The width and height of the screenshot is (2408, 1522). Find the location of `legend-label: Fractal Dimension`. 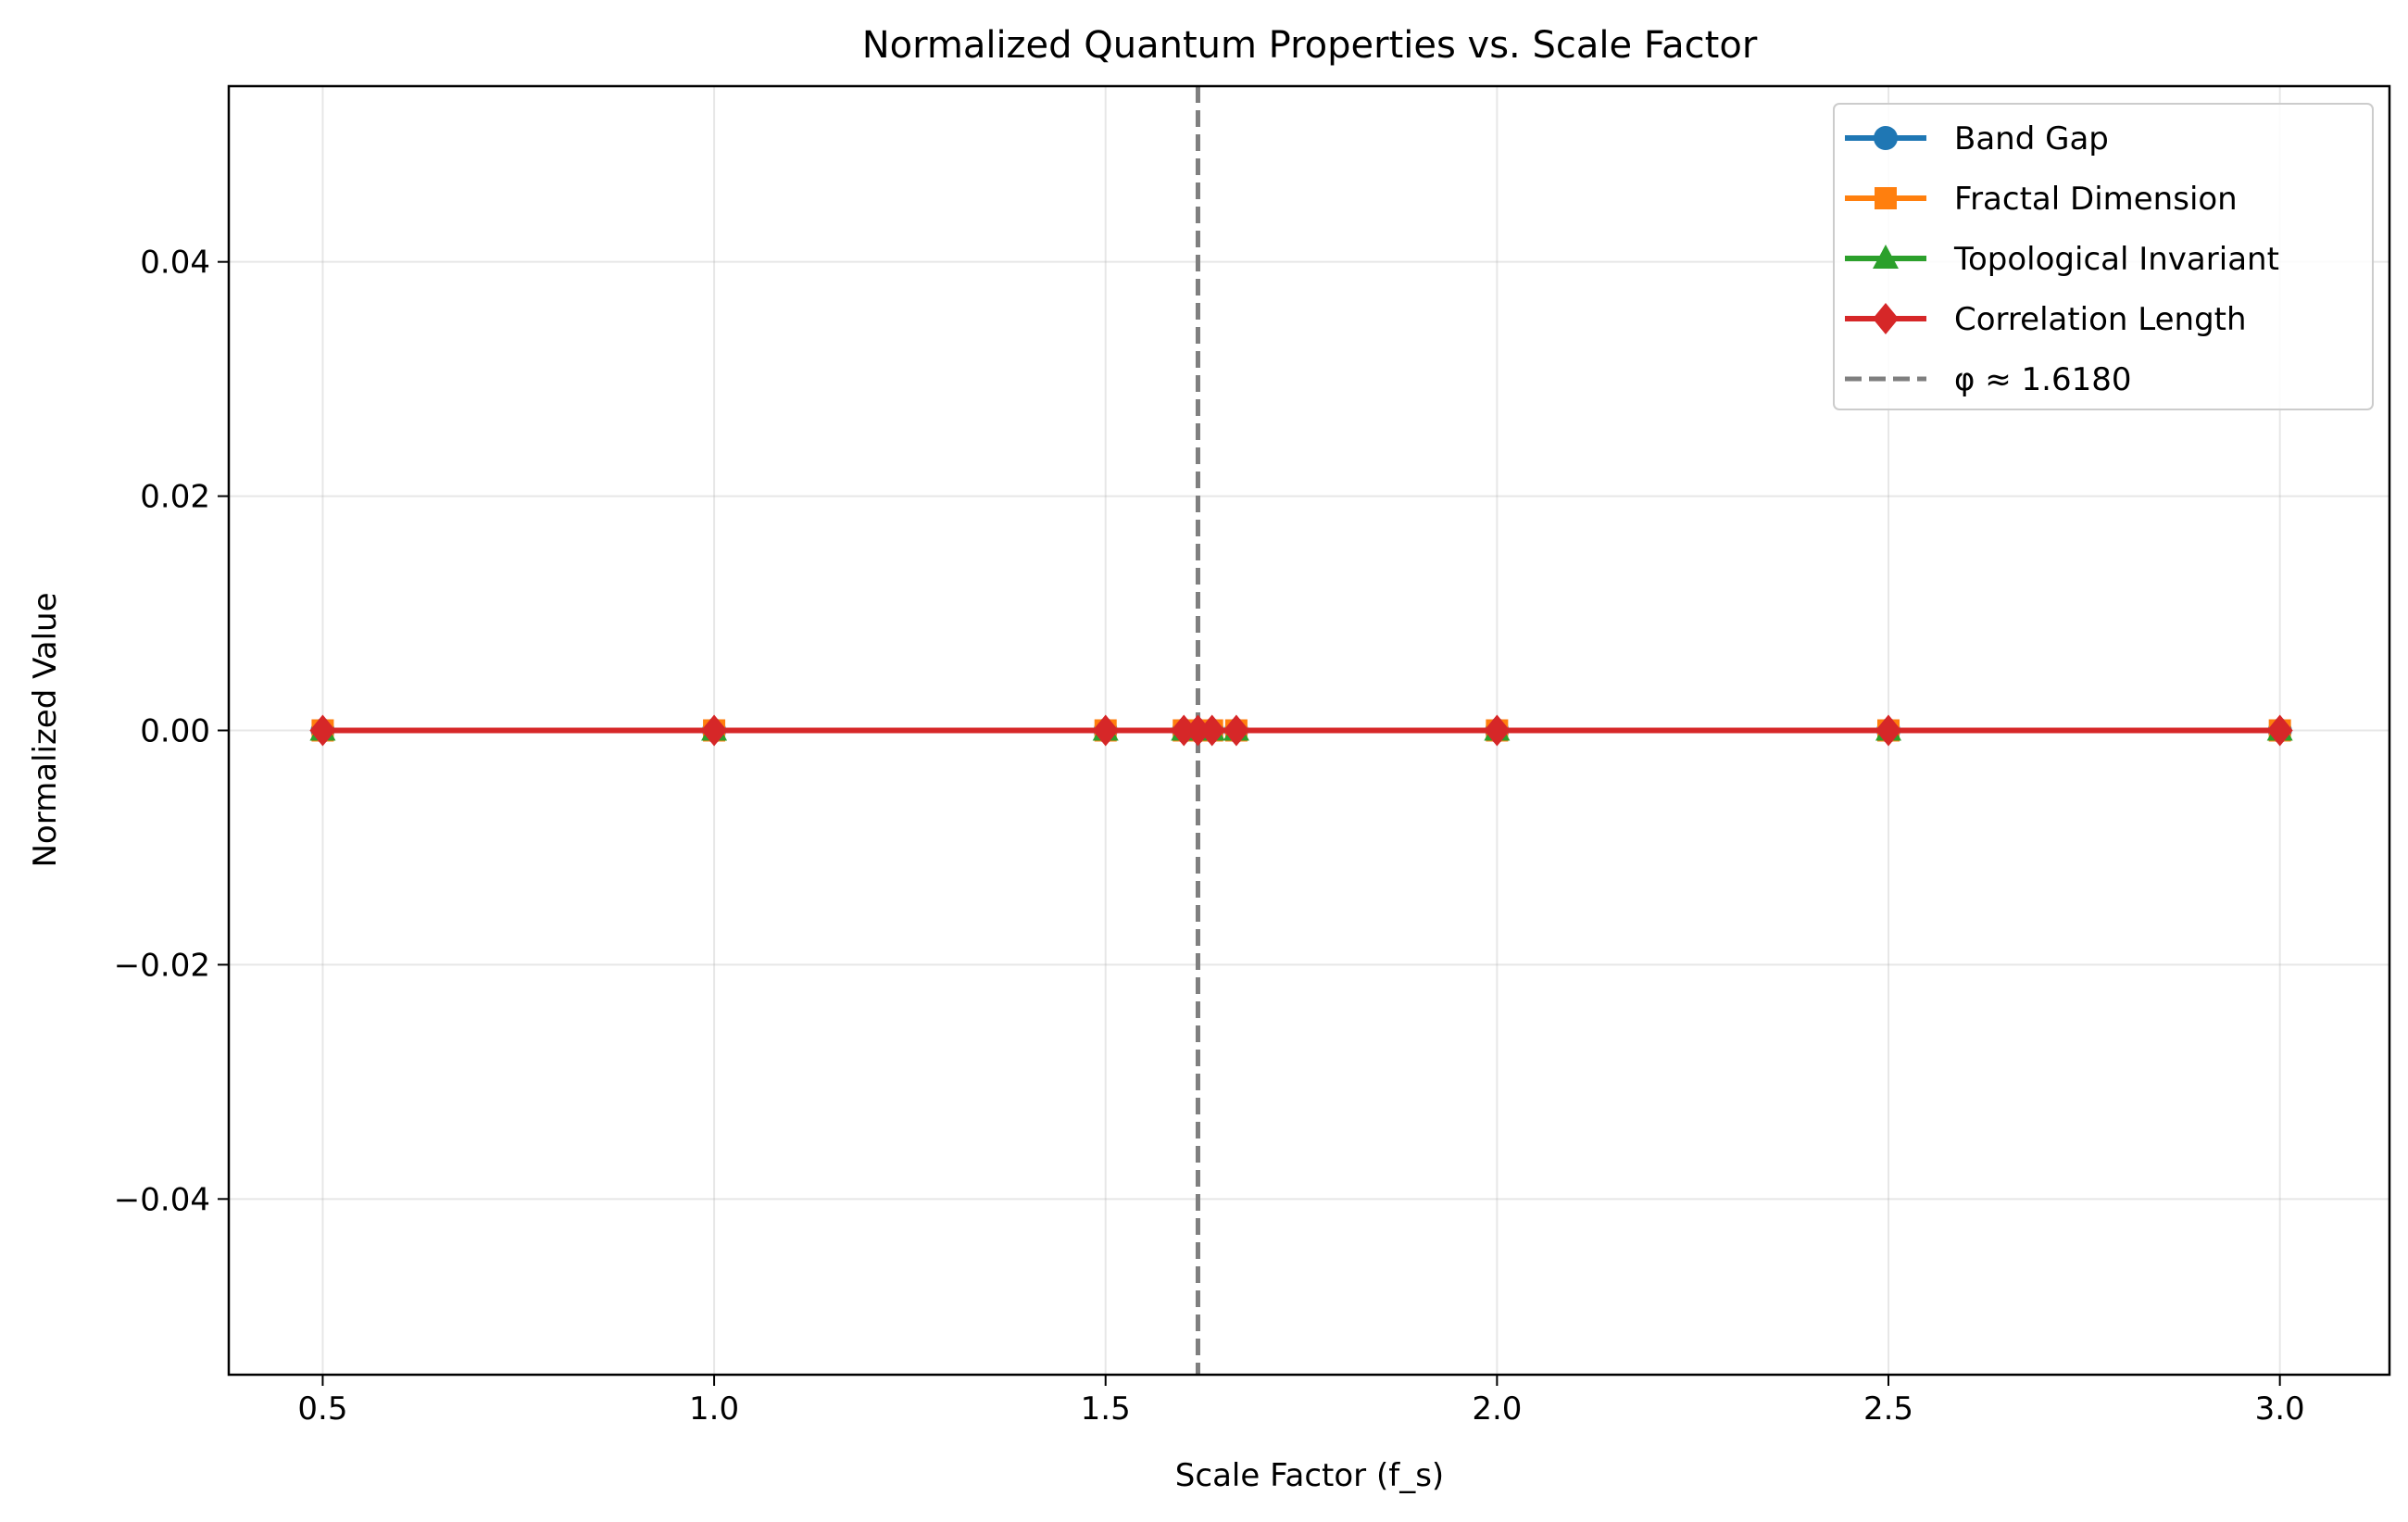

legend-label: Fractal Dimension is located at coordinates (2096, 200).